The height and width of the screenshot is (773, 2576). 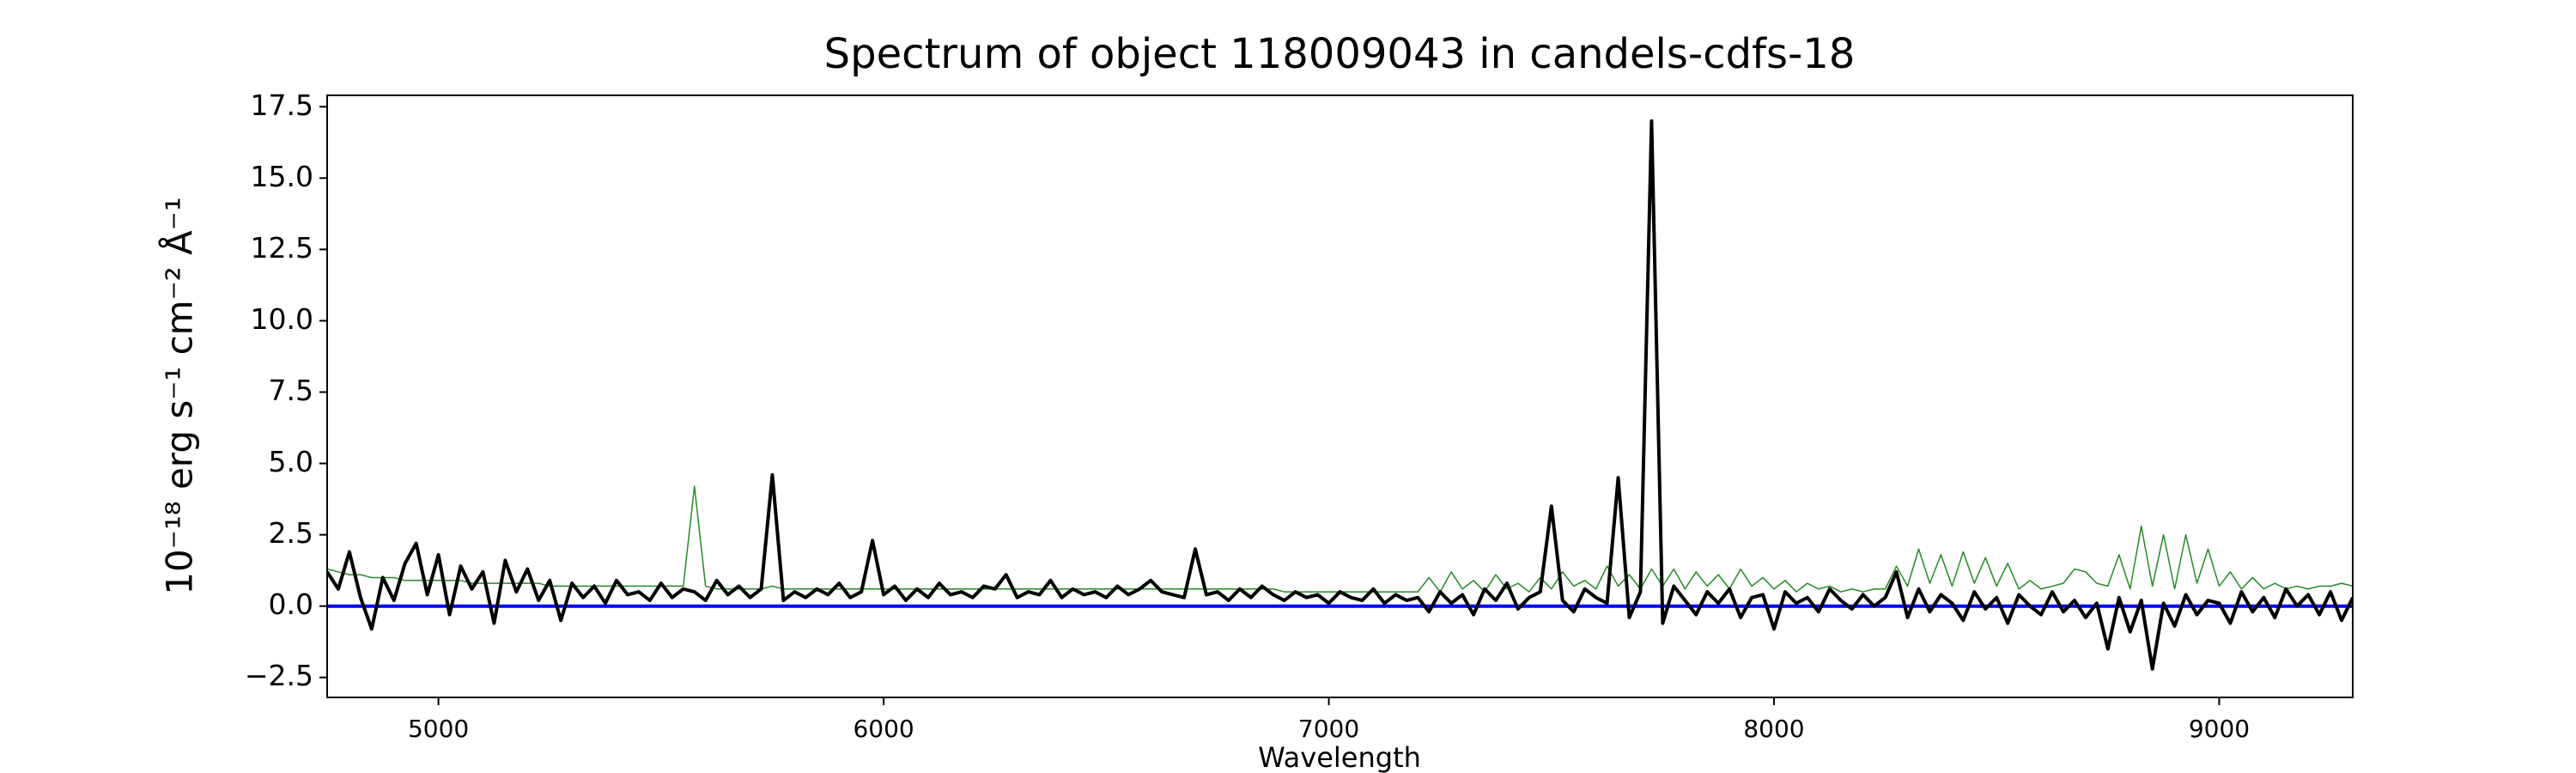 What do you see at coordinates (291, 604) in the screenshot?
I see `y-tick-label: 0.0` at bounding box center [291, 604].